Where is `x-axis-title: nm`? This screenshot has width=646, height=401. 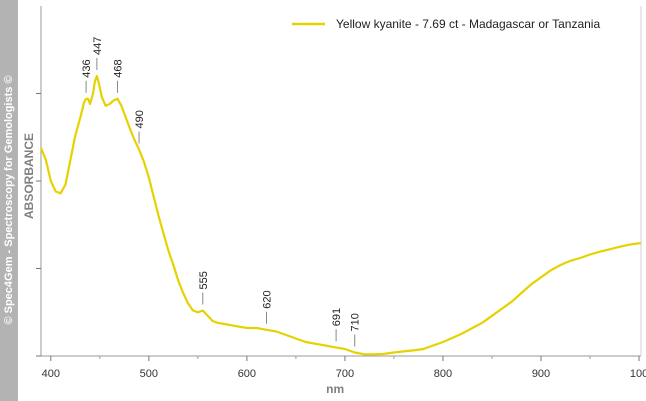 x-axis-title: nm is located at coordinates (335, 389).